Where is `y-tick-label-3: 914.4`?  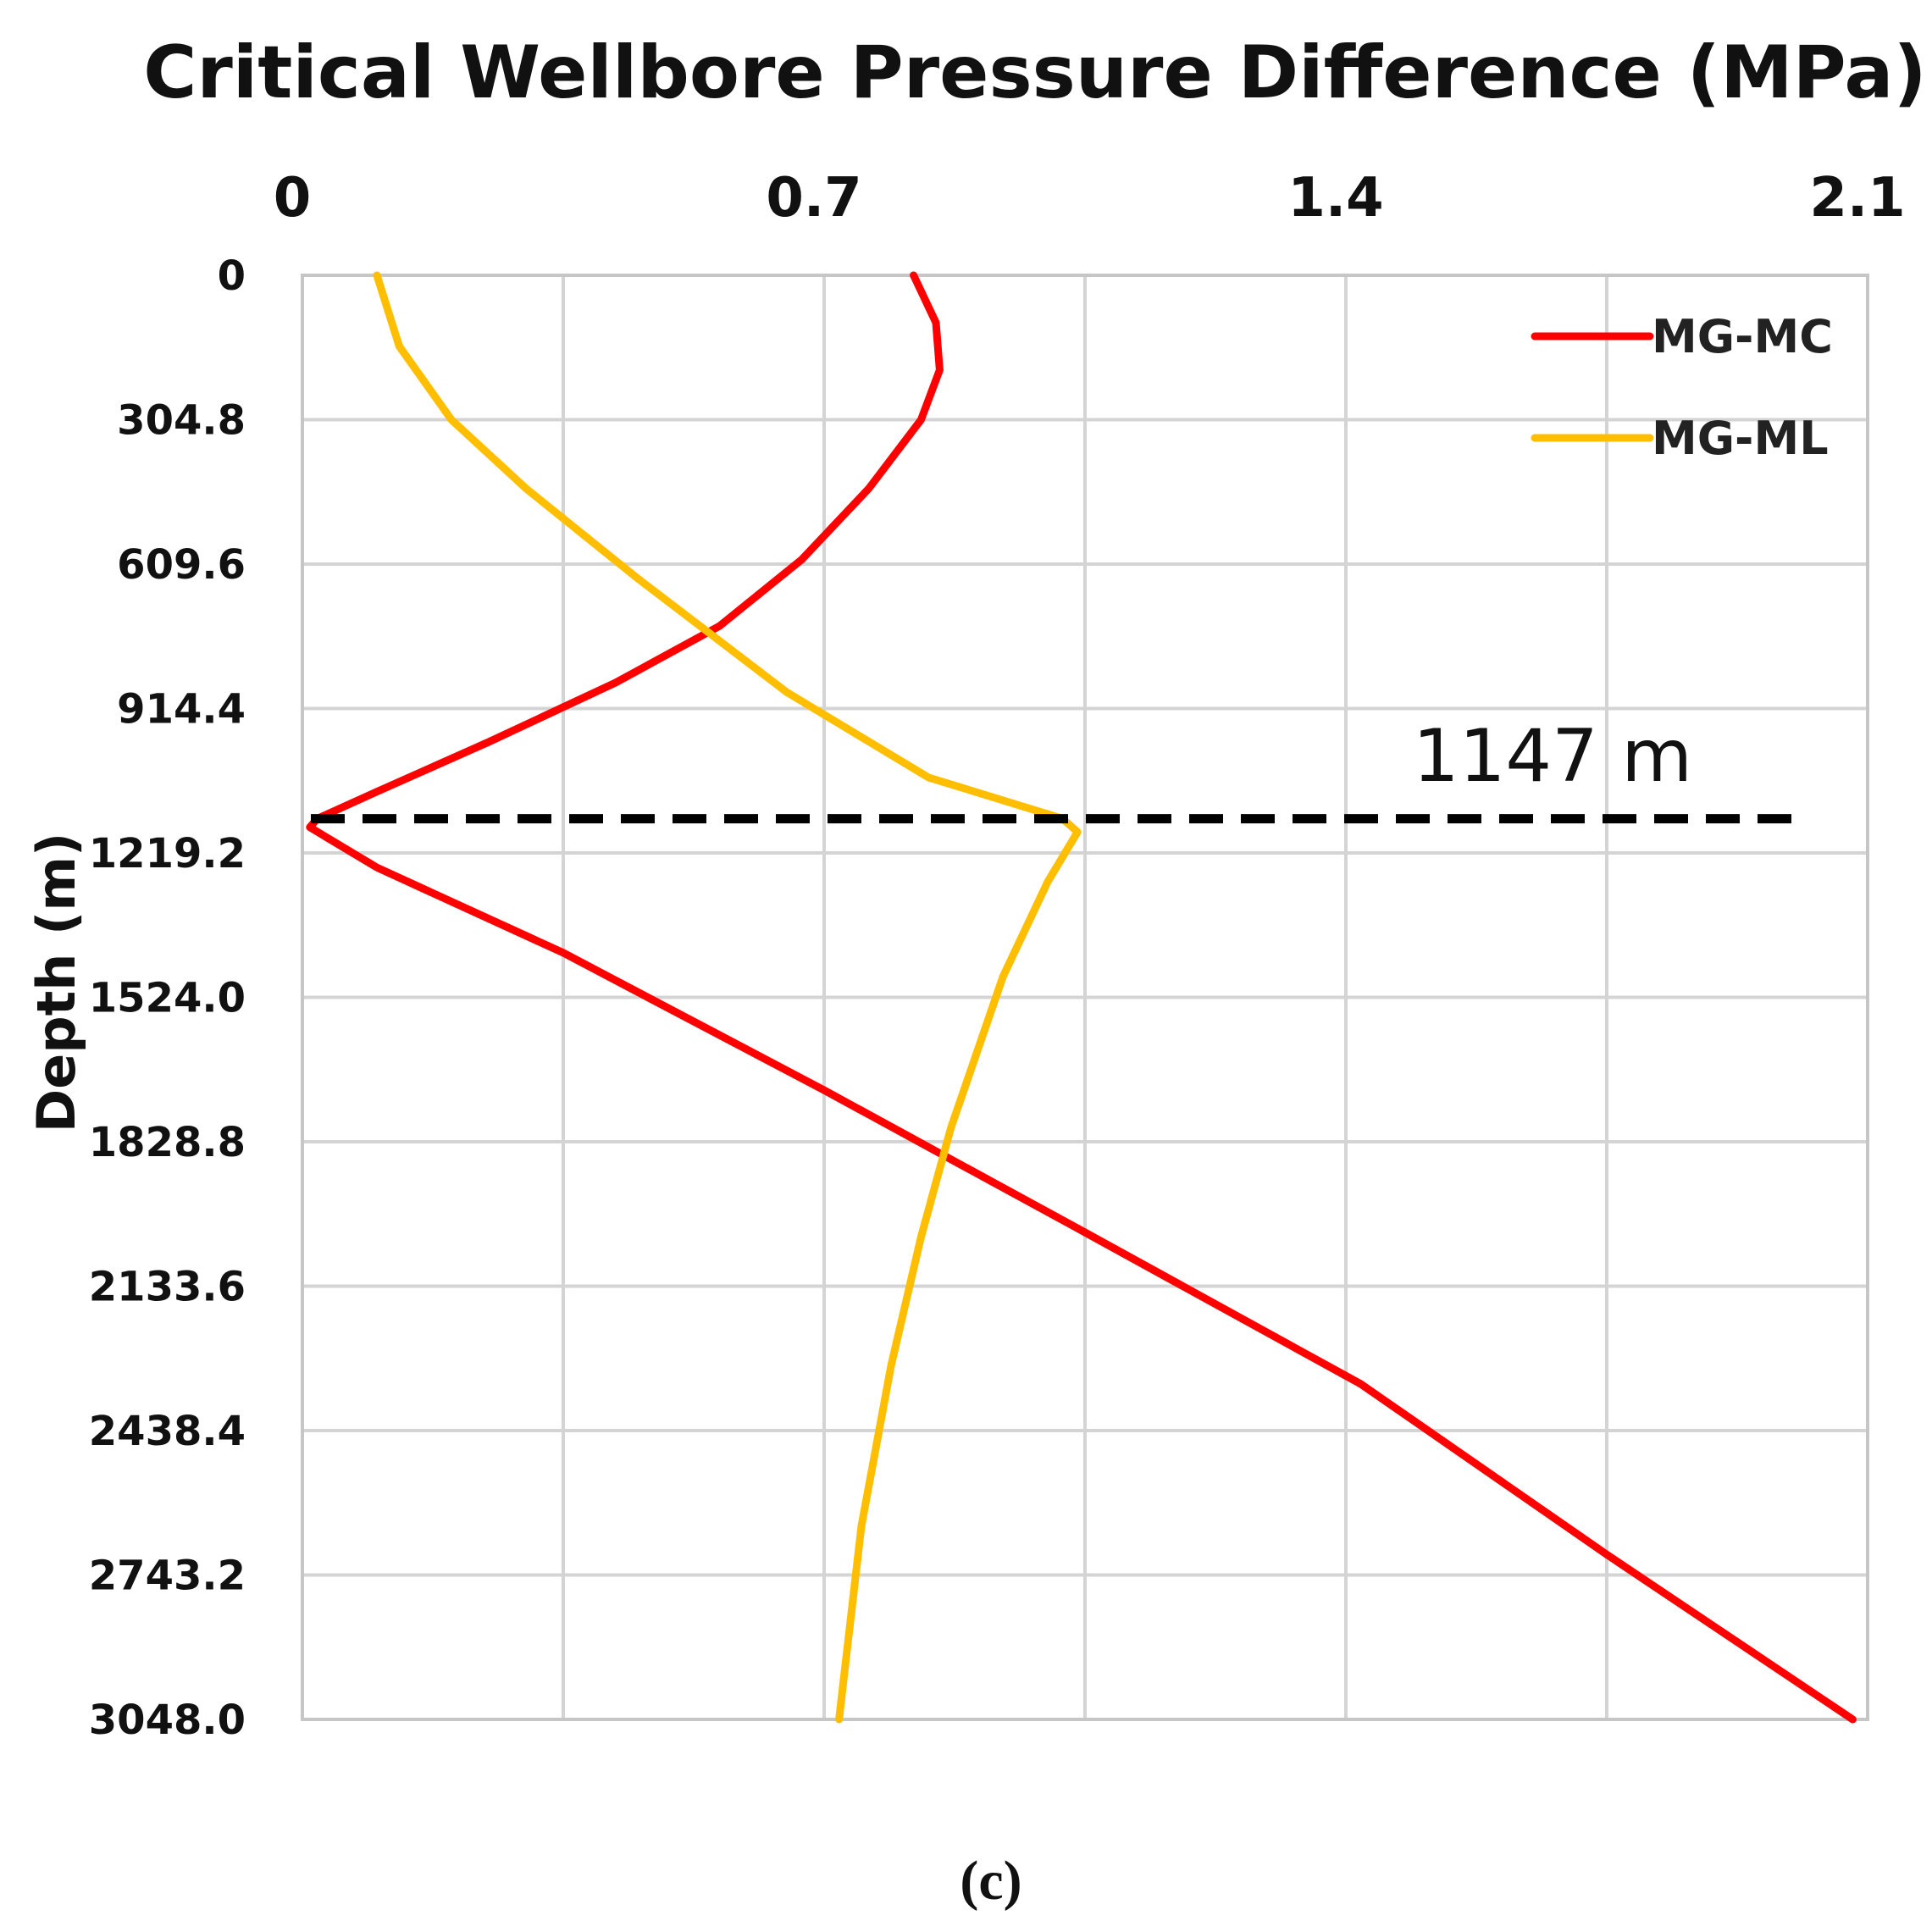 y-tick-label-3: 914.4 is located at coordinates (181, 709).